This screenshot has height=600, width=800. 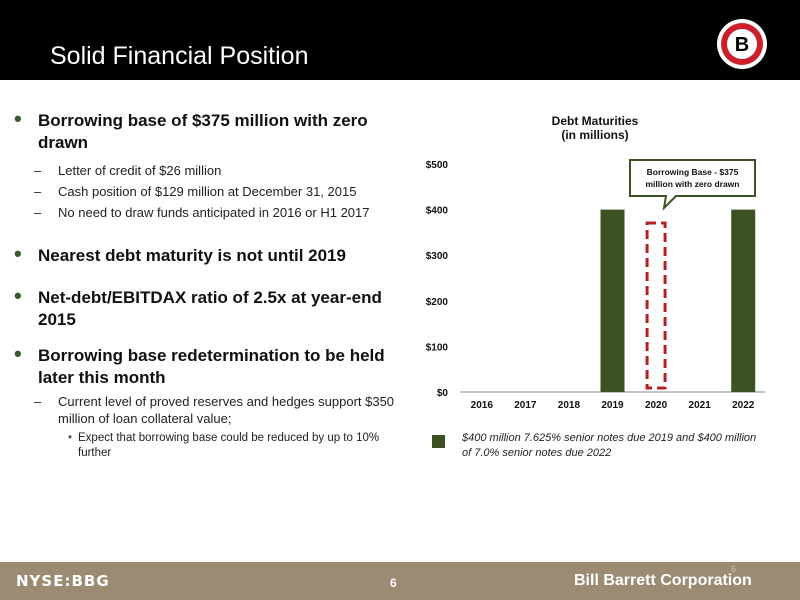 I want to click on callout-text: Borrowing Base - $375, so click(x=693, y=172).